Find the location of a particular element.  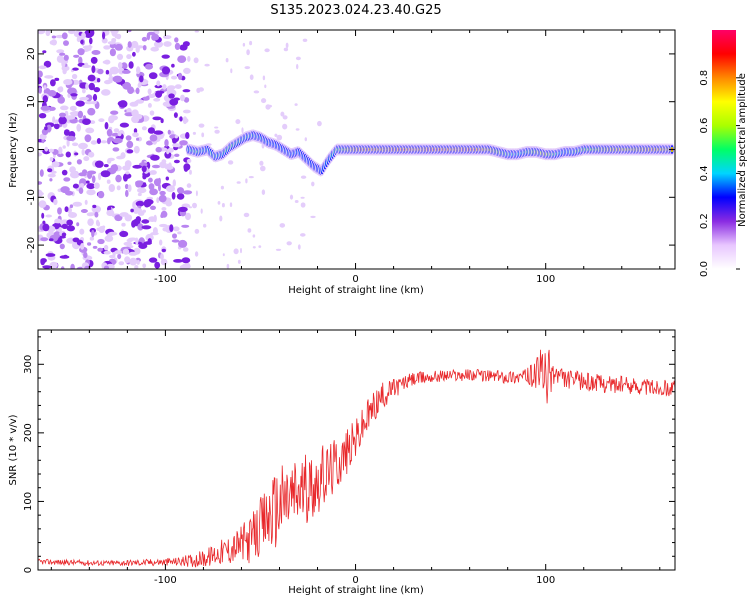

snr-y-label: SNR (10 * v/v) is located at coordinates (13, 449).